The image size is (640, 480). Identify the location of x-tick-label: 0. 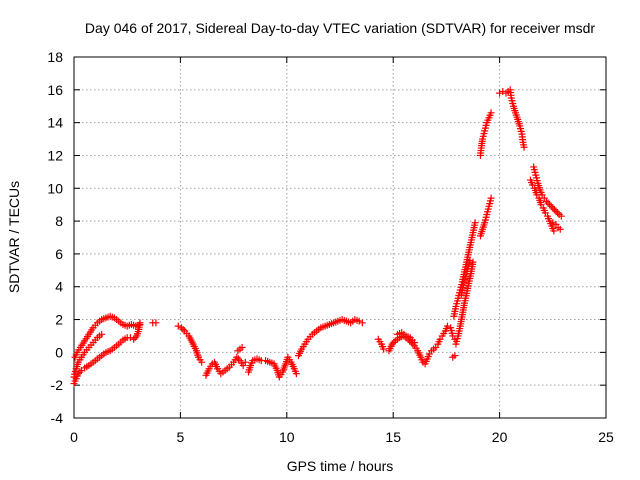
(74, 437).